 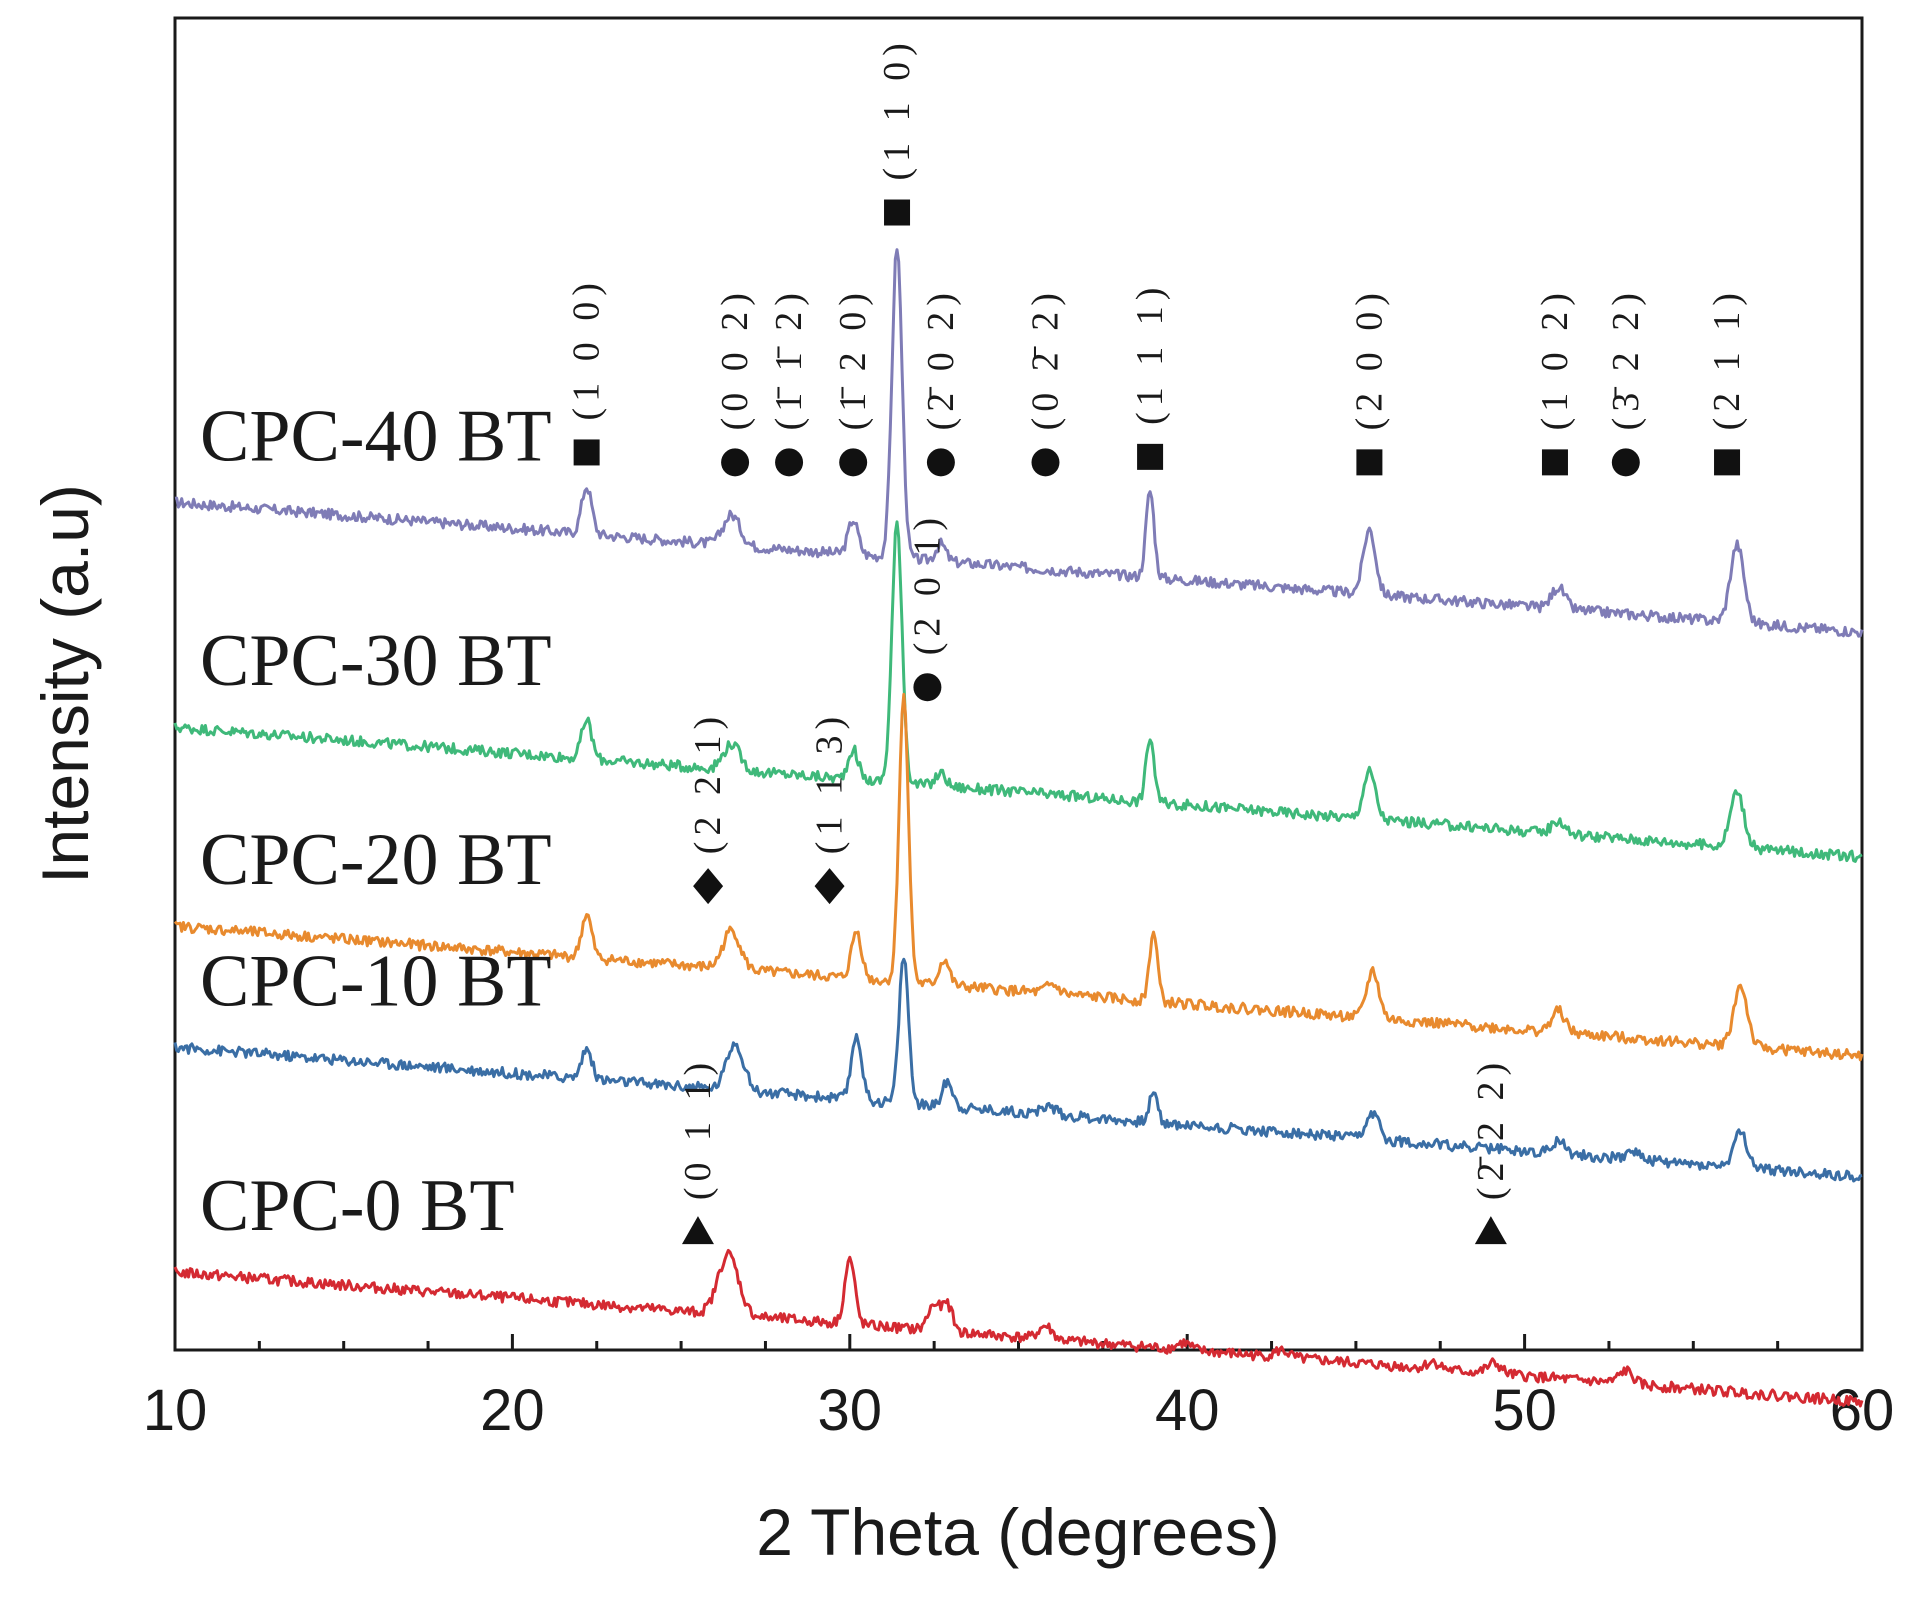 What do you see at coordinates (512, 1410) in the screenshot?
I see `x-tick-label: 20` at bounding box center [512, 1410].